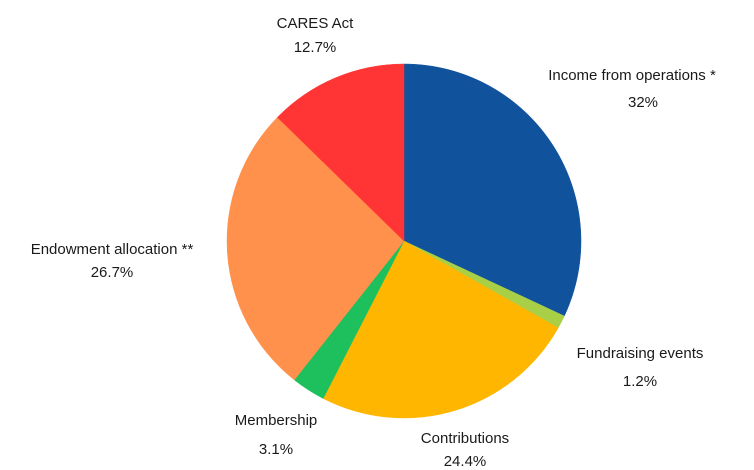  What do you see at coordinates (112, 272) in the screenshot?
I see `slice-value-endowment-allocation: 26.7%` at bounding box center [112, 272].